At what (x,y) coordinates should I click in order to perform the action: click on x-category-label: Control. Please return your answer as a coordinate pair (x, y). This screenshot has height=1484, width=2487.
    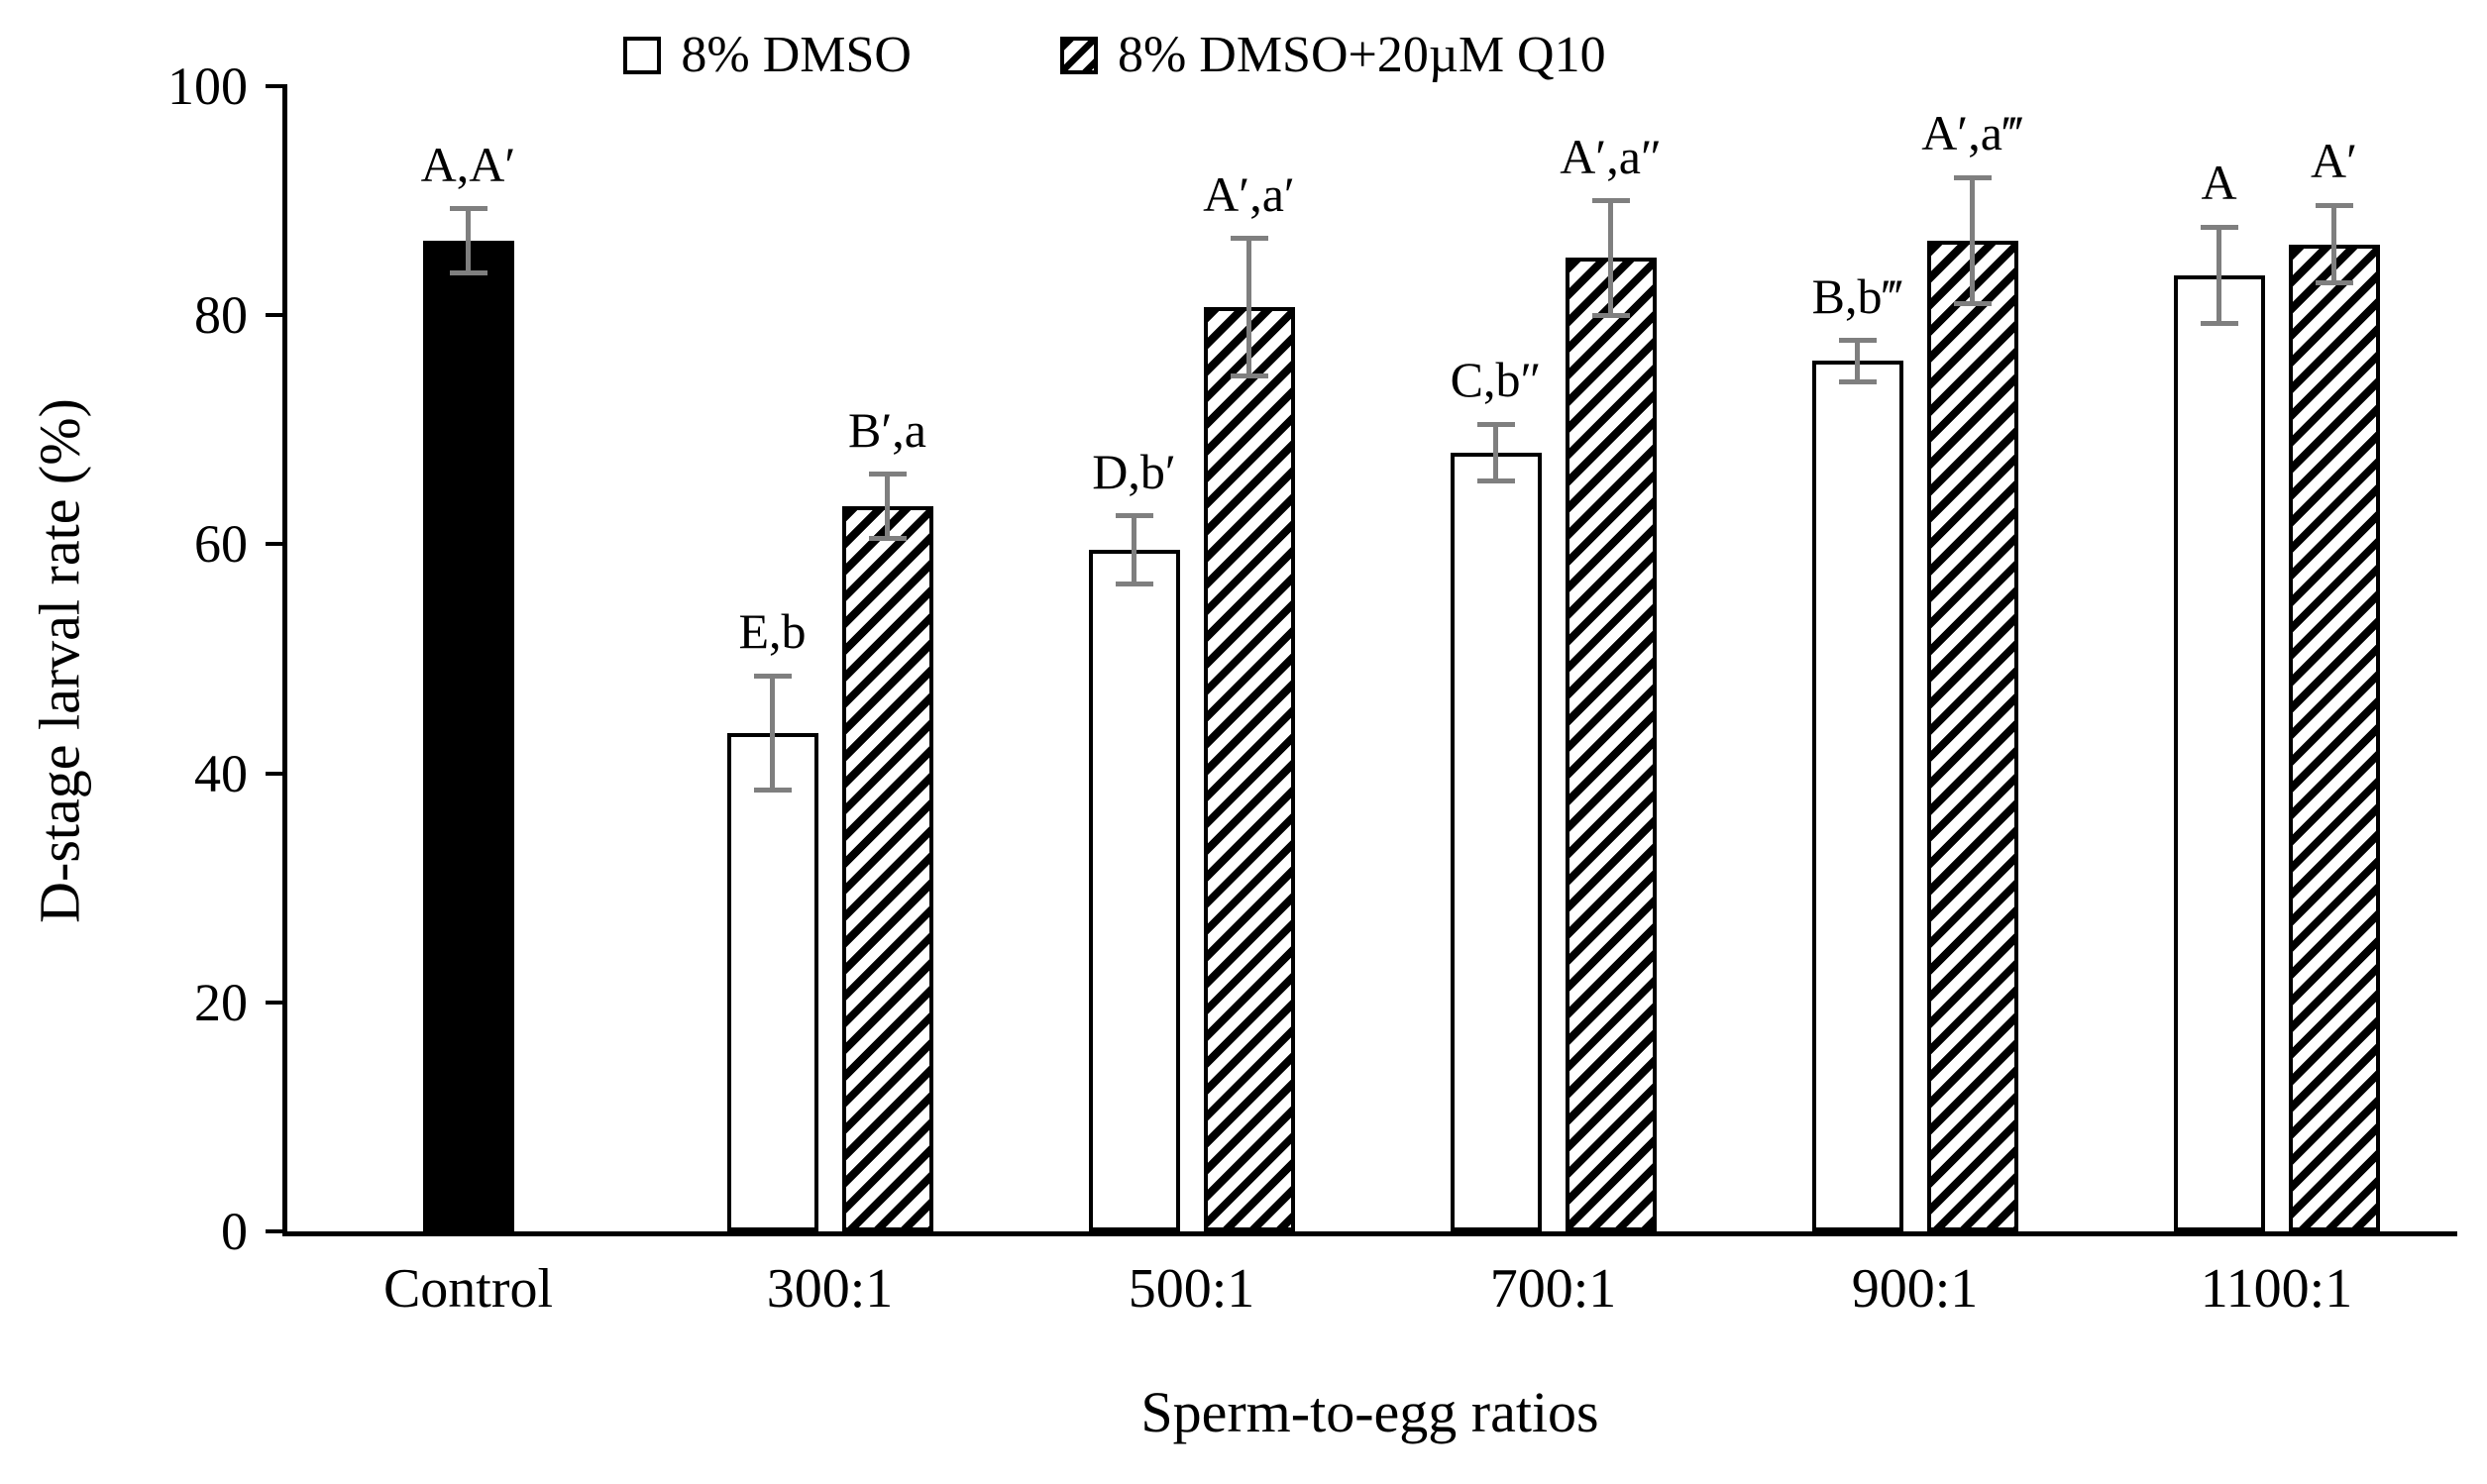
    Looking at the image, I should click on (468, 1289).